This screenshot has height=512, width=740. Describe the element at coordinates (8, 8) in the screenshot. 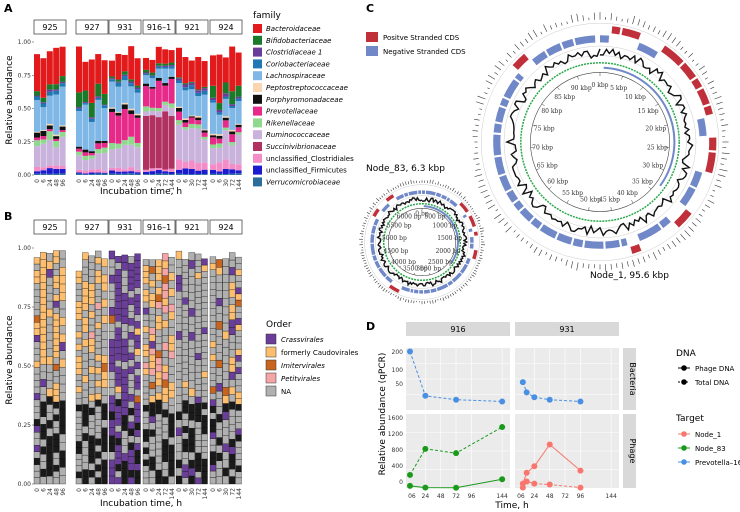

I see `panel-a-letter: A` at that location.